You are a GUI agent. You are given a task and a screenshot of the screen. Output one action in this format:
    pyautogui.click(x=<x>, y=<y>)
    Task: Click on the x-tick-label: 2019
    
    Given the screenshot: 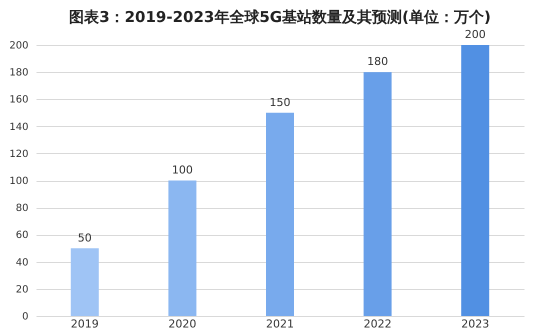 What is the action you would take?
    pyautogui.click(x=84, y=324)
    